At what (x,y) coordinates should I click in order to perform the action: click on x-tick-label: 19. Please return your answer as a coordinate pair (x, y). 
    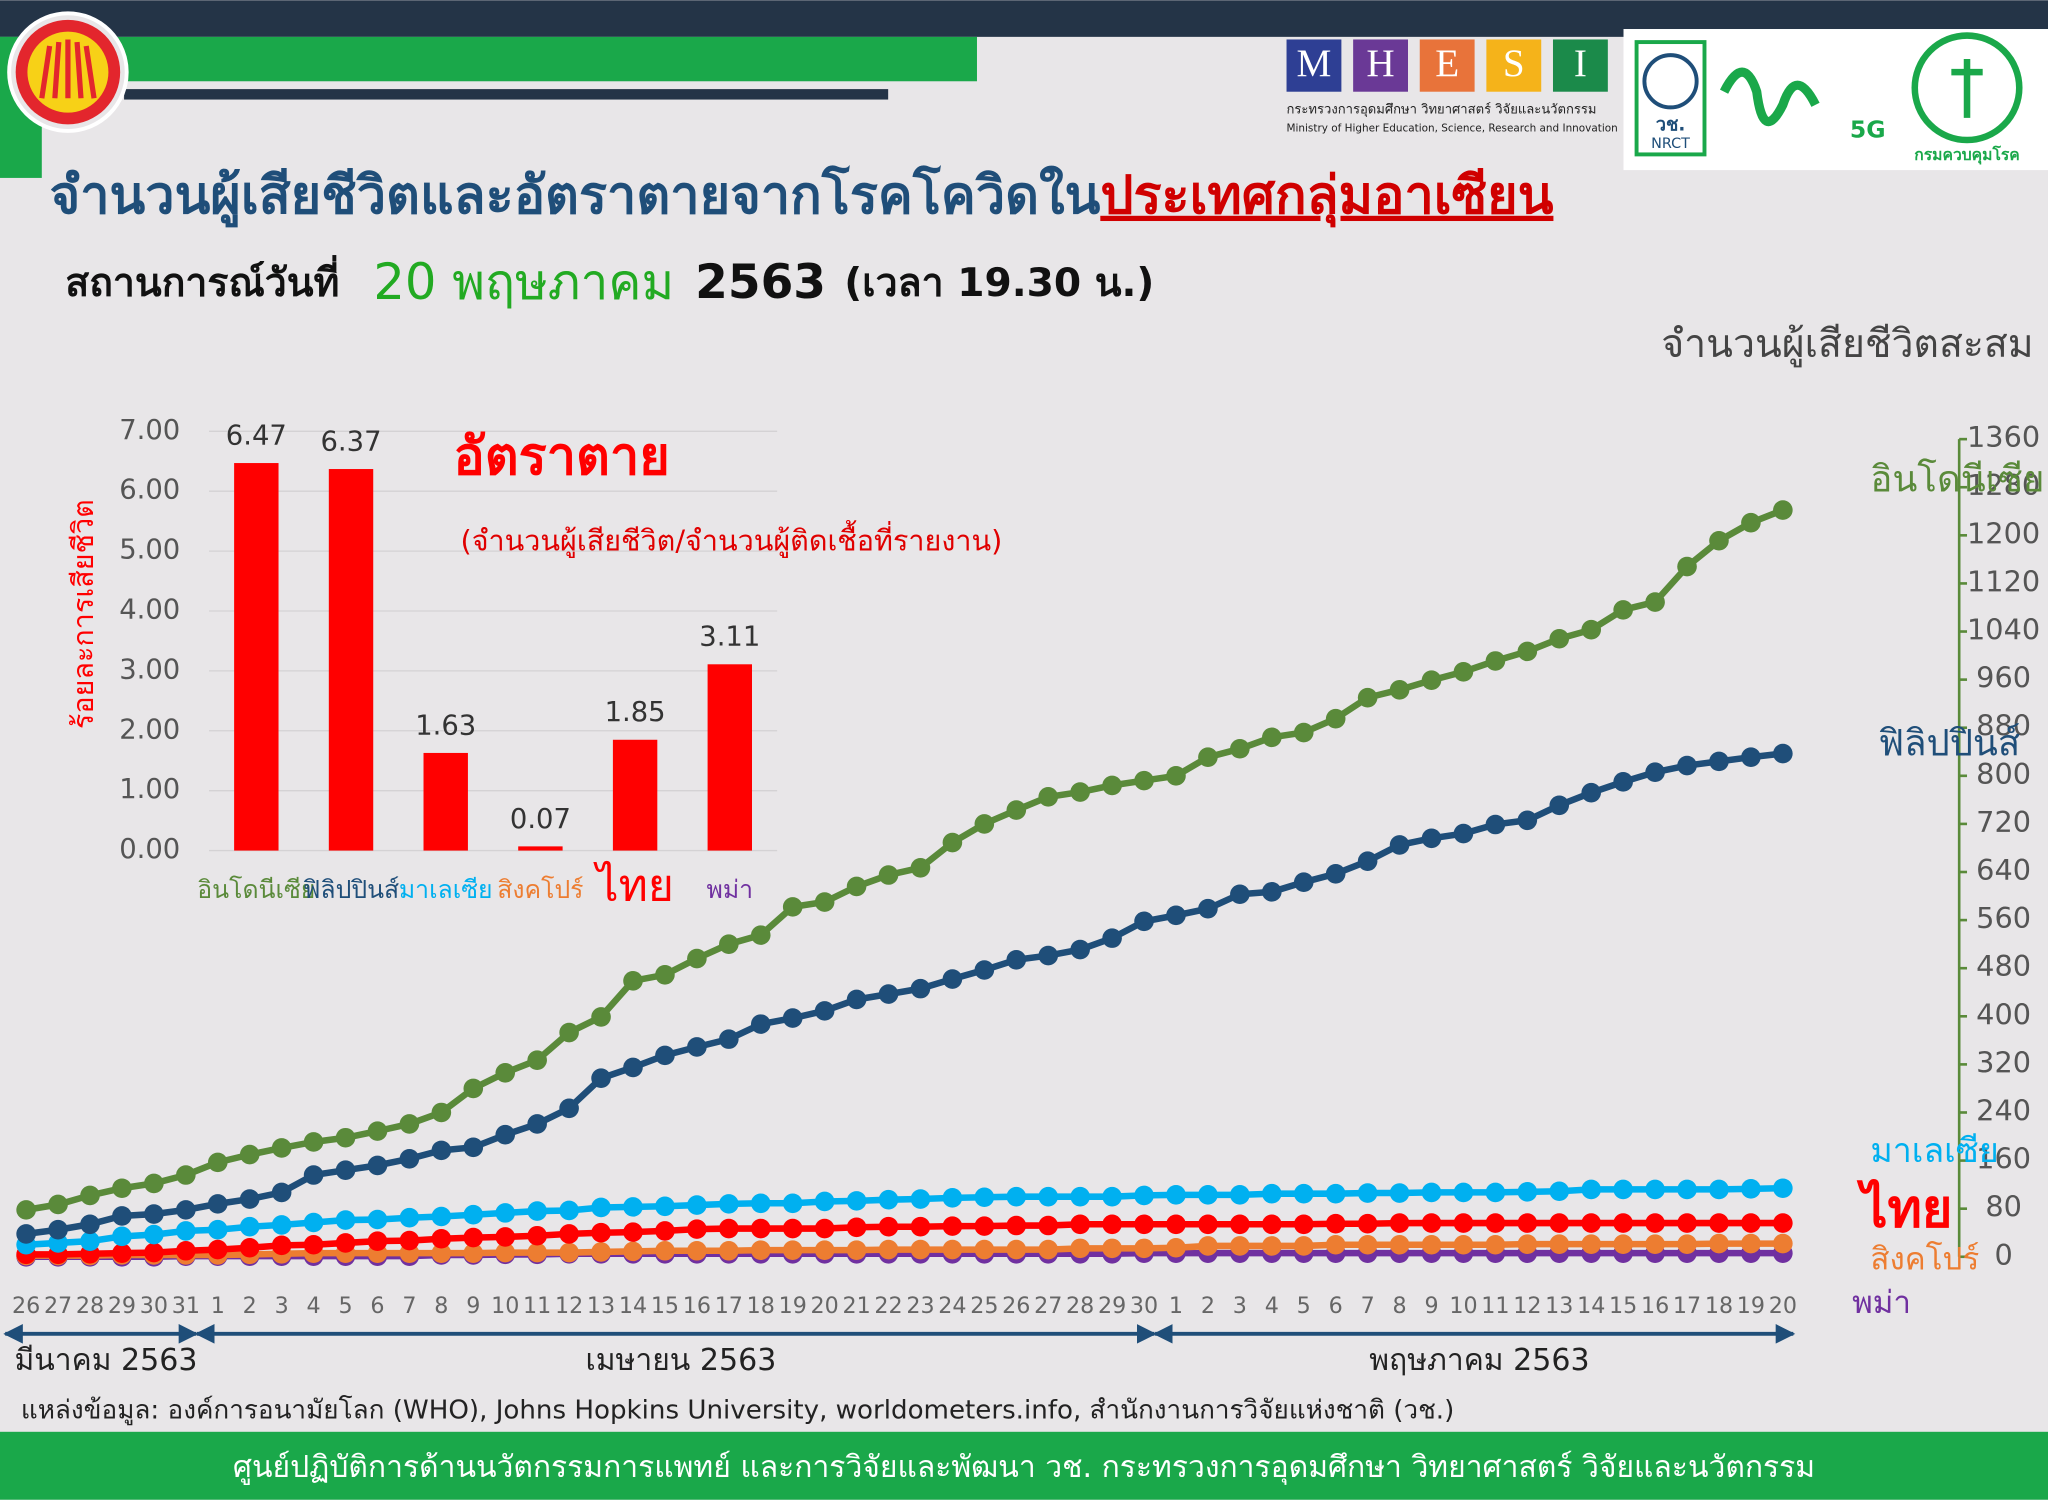
    Looking at the image, I should click on (1751, 1306).